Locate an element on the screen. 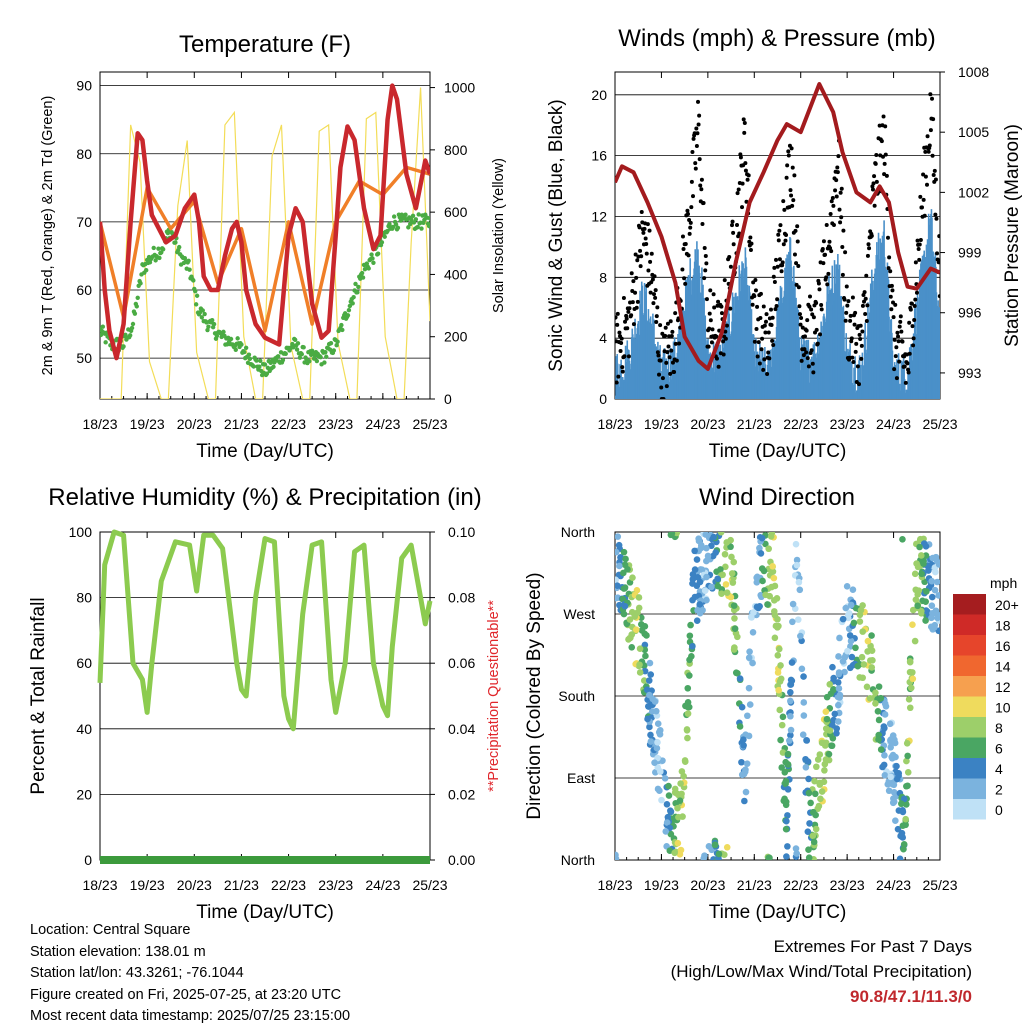 This screenshot has height=1028, width=1024. x-tick-label: 21/23 is located at coordinates (241, 885).